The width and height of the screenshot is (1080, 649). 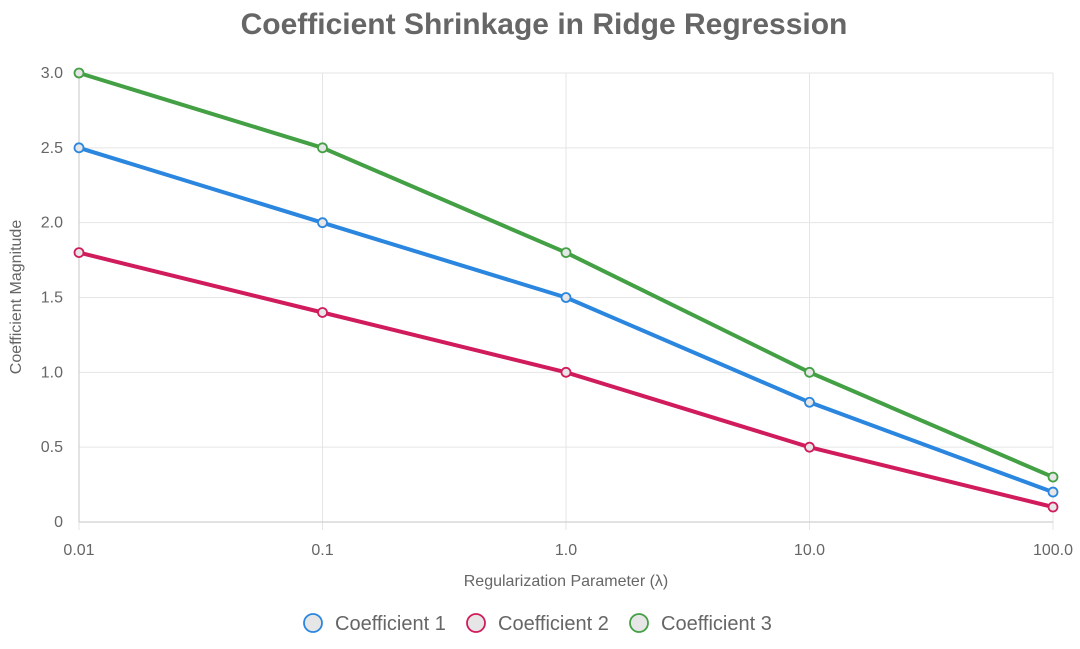 I want to click on x-tick-label: 0.01, so click(x=78, y=550).